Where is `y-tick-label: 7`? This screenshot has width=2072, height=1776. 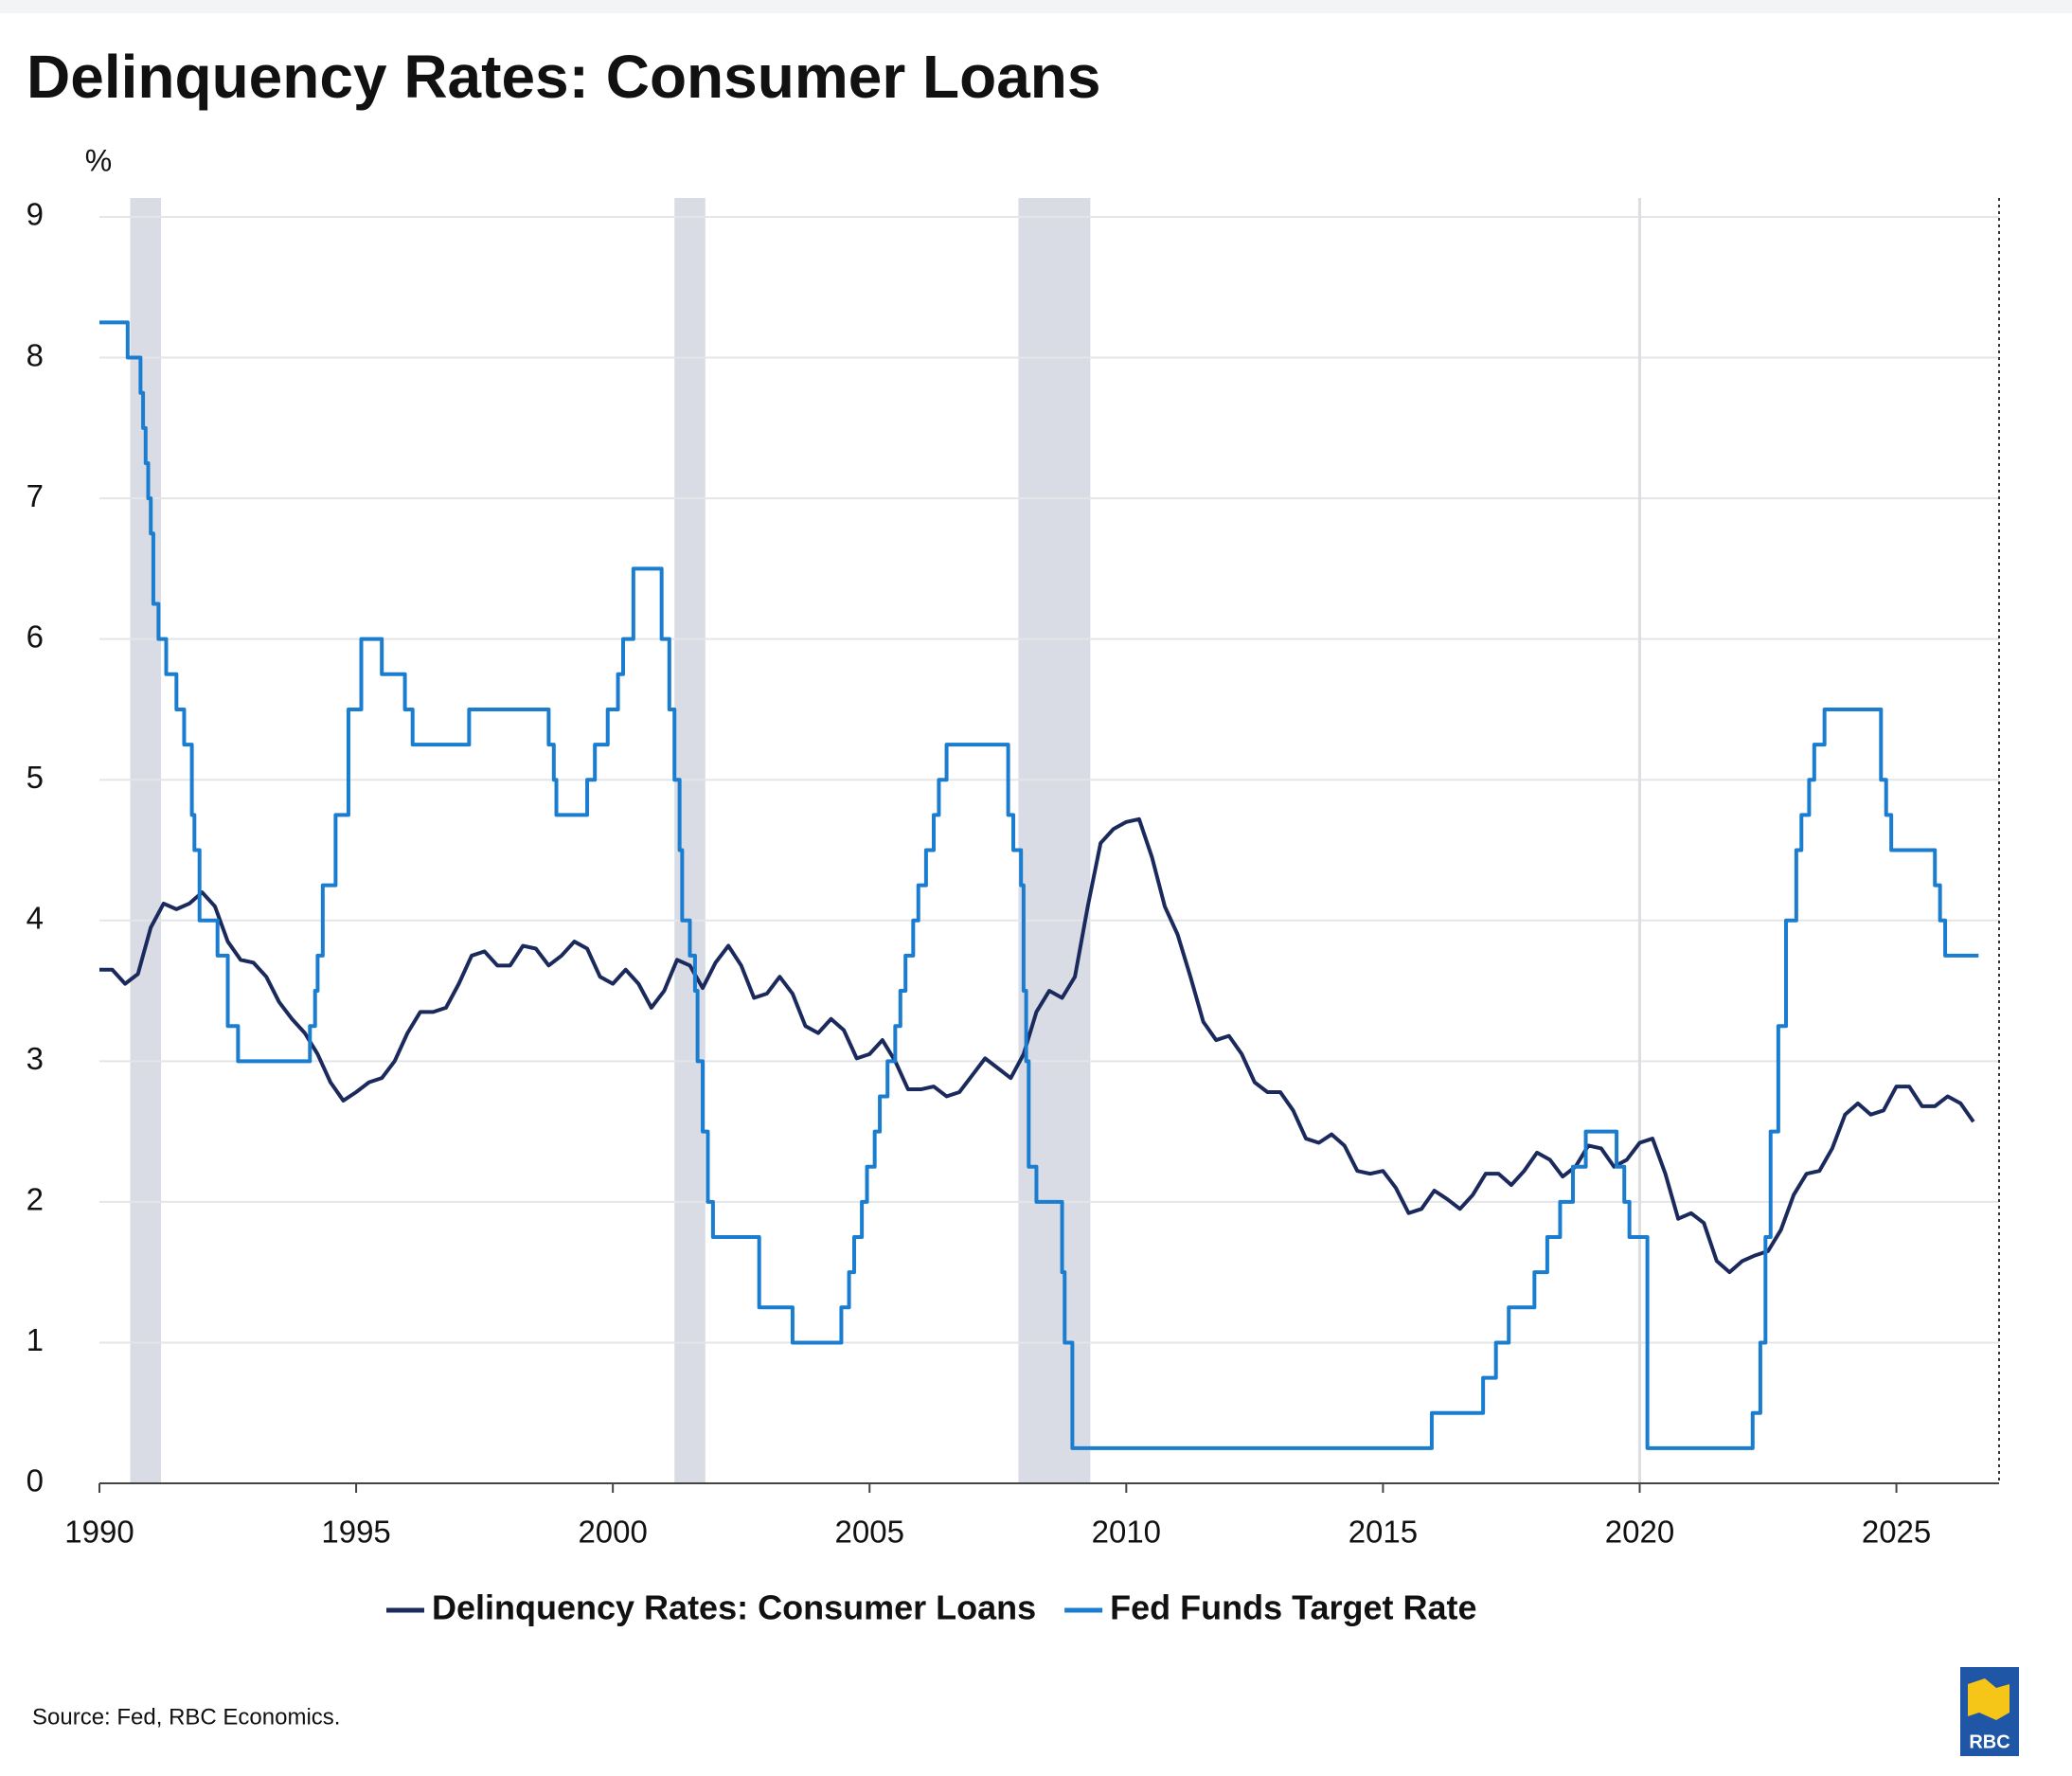 y-tick-label: 7 is located at coordinates (35, 495).